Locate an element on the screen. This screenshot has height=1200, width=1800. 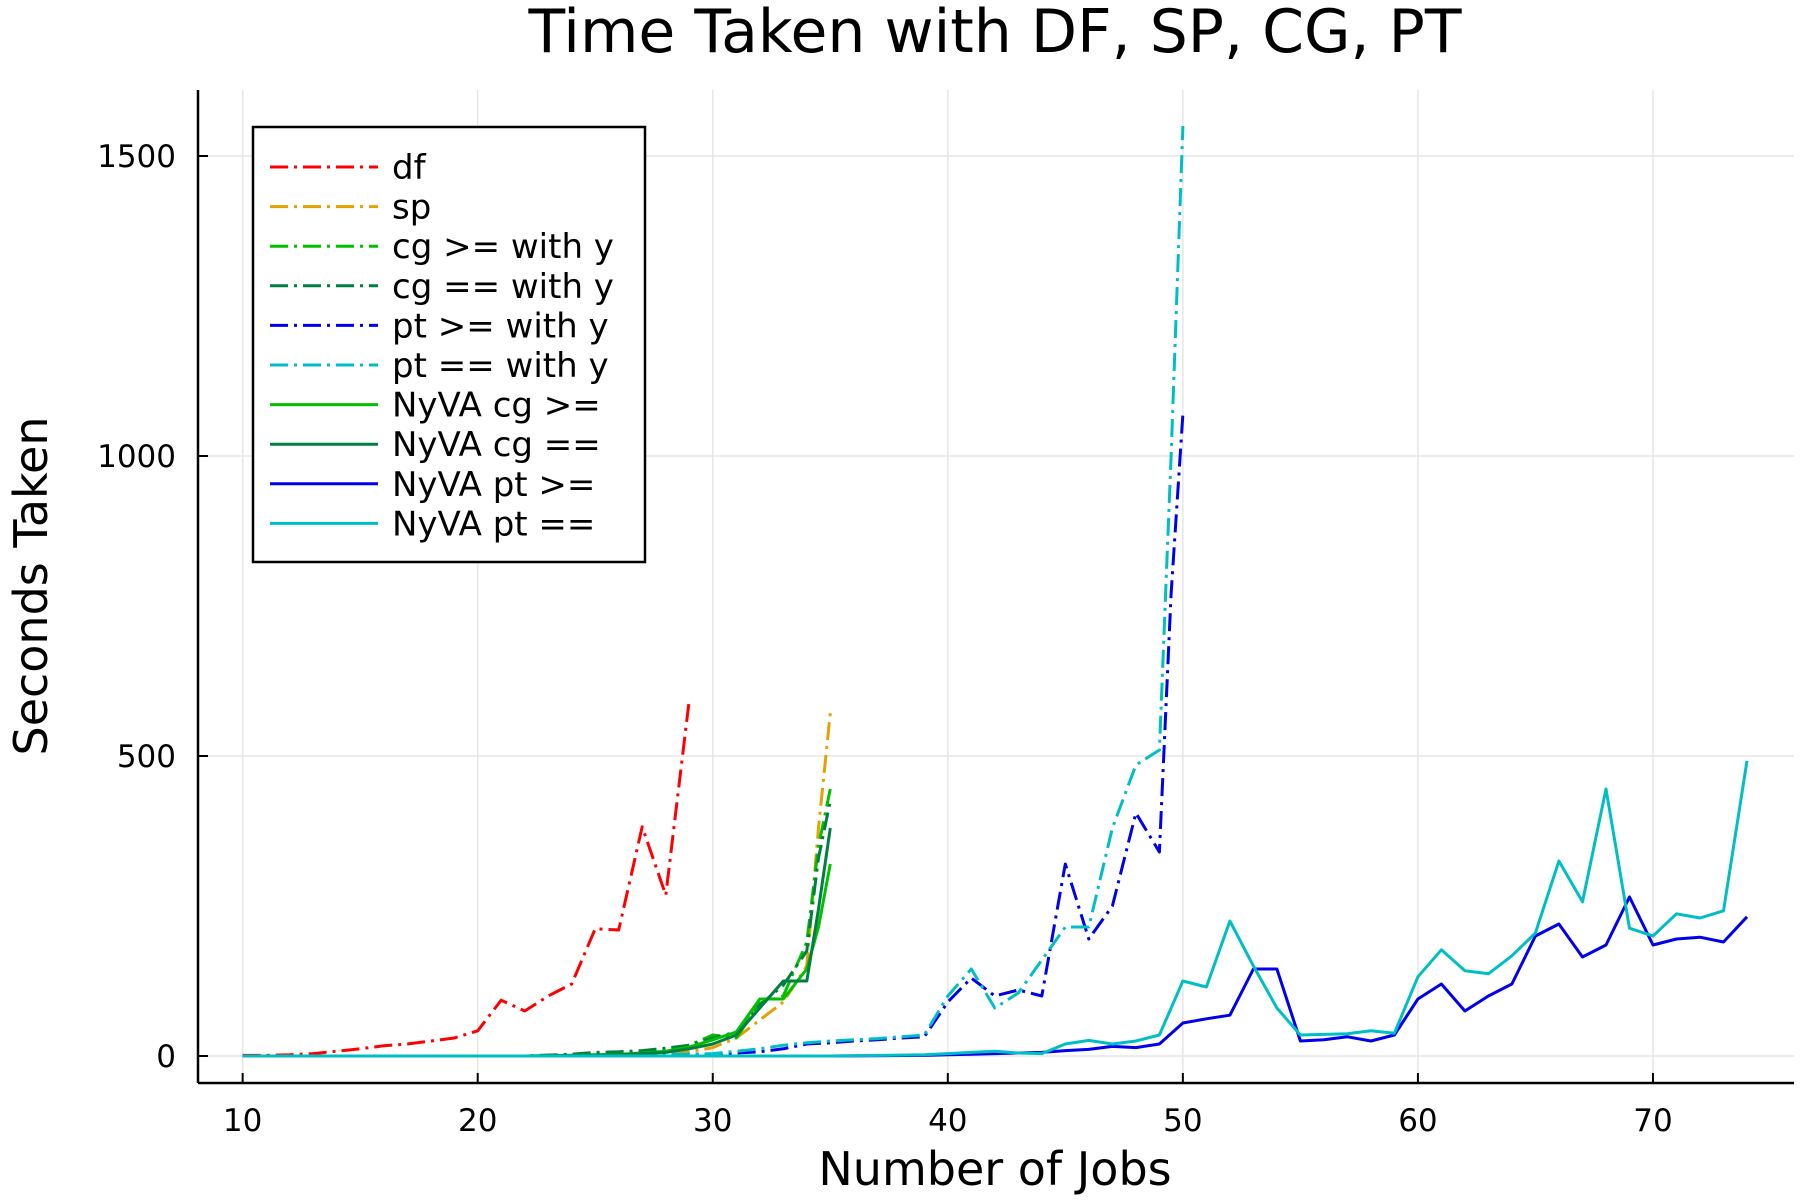
legend-entry-label: cg >= with y is located at coordinates (503, 247).